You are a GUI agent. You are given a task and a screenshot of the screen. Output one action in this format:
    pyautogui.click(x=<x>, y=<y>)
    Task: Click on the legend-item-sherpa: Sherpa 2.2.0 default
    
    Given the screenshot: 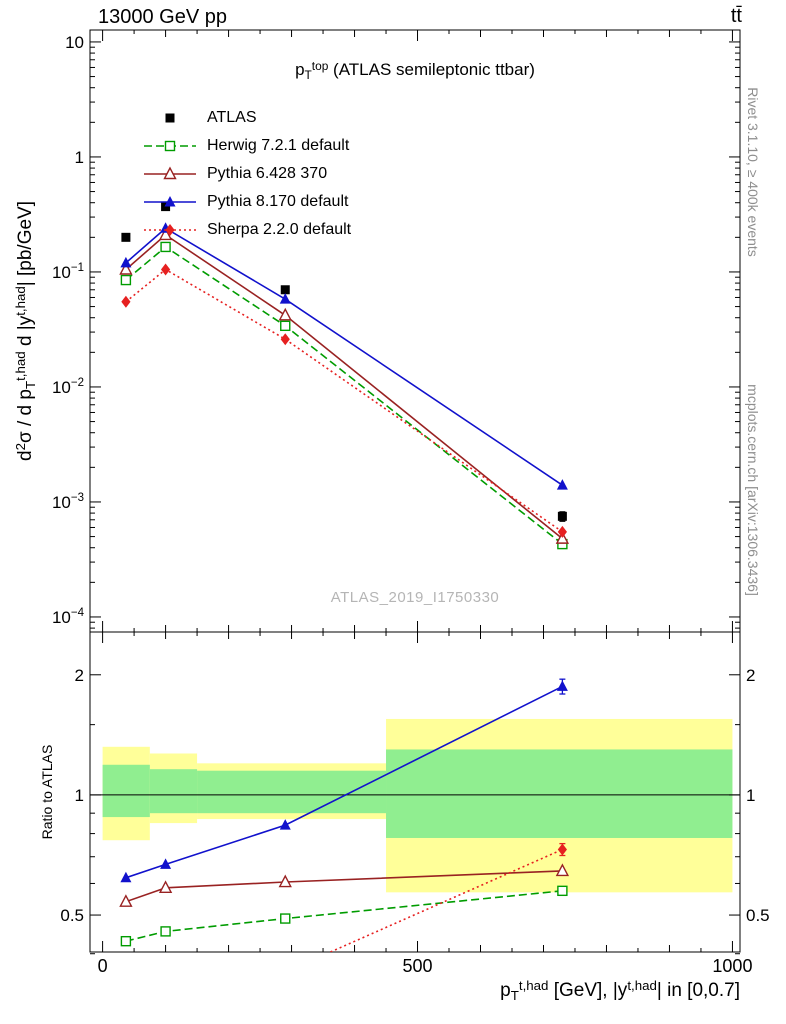 What is the action you would take?
    pyautogui.click(x=246, y=230)
    